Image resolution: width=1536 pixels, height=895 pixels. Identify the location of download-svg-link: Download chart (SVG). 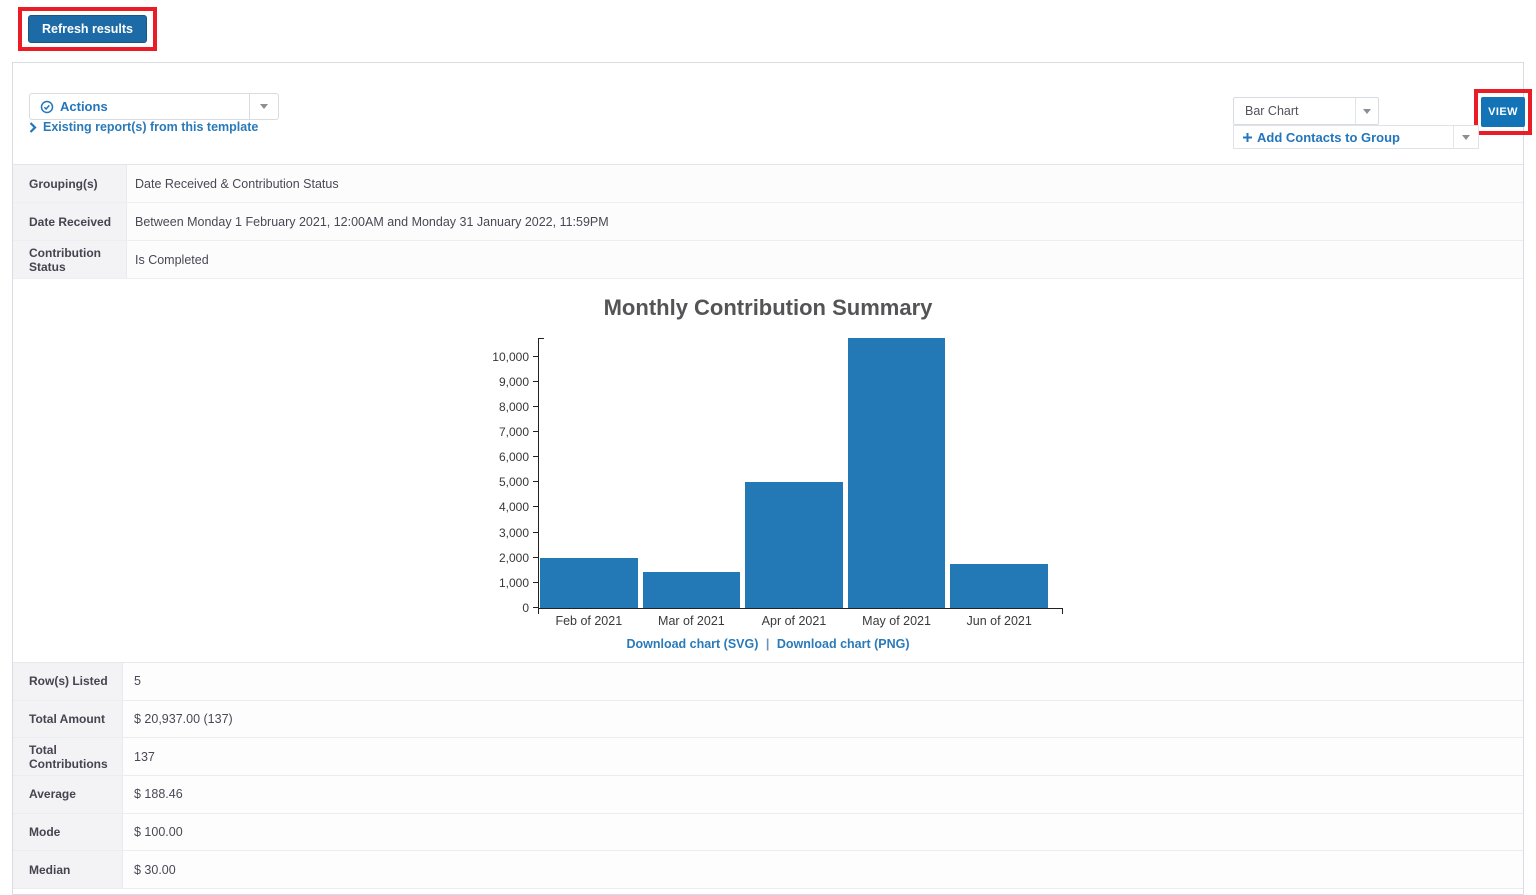
(692, 644).